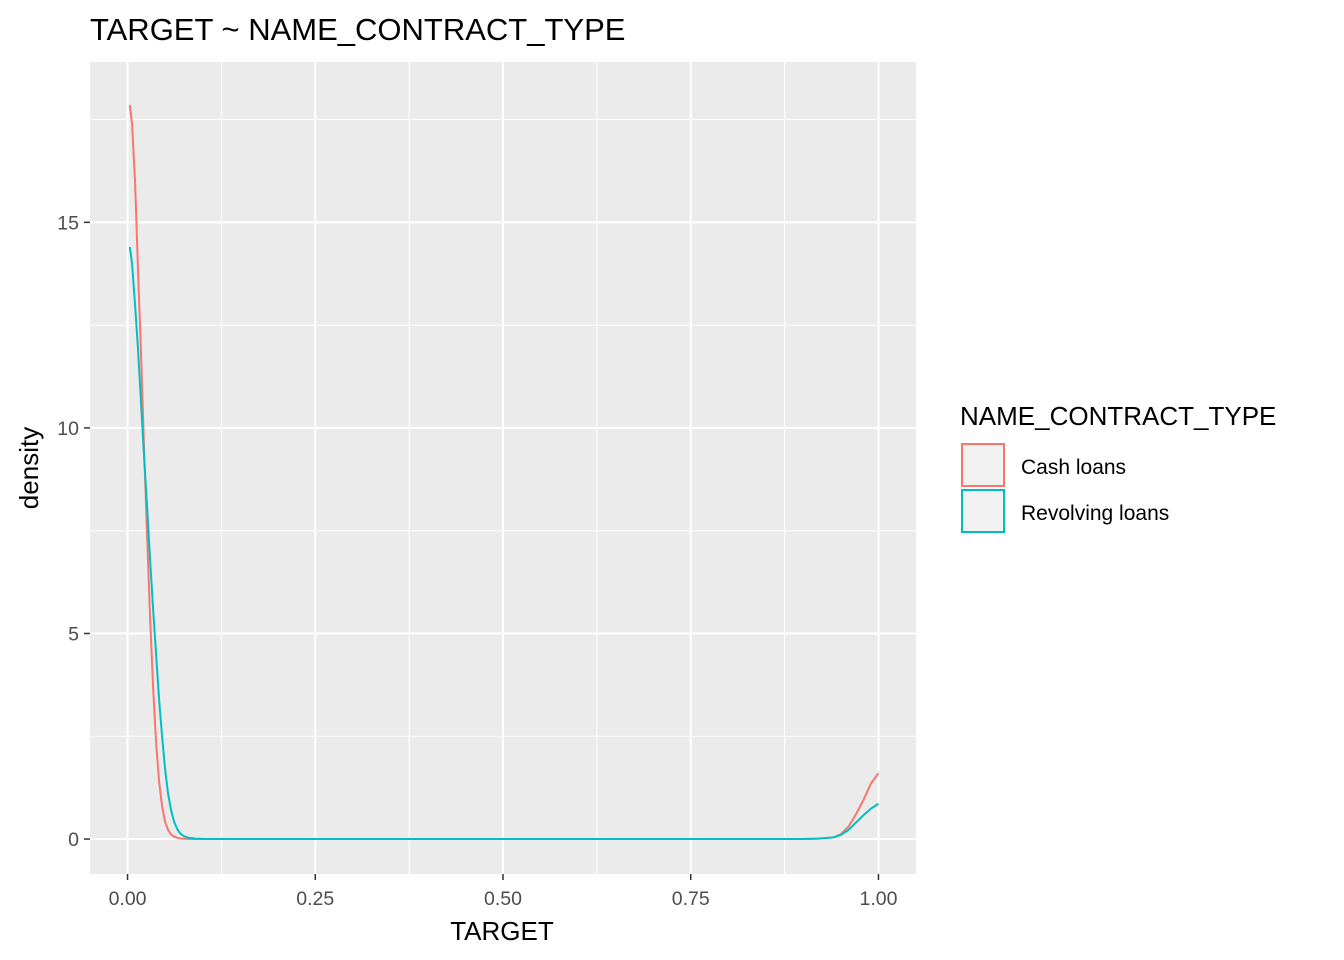 The width and height of the screenshot is (1344, 960). I want to click on x-tick-label: 0.50, so click(503, 899).